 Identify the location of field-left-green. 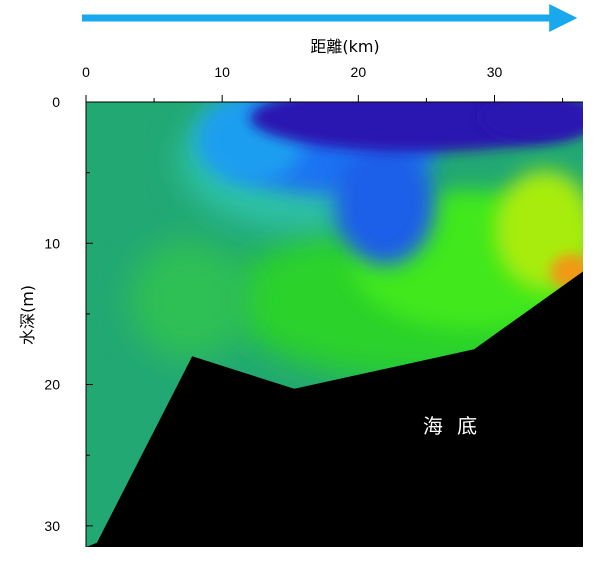
(190, 300).